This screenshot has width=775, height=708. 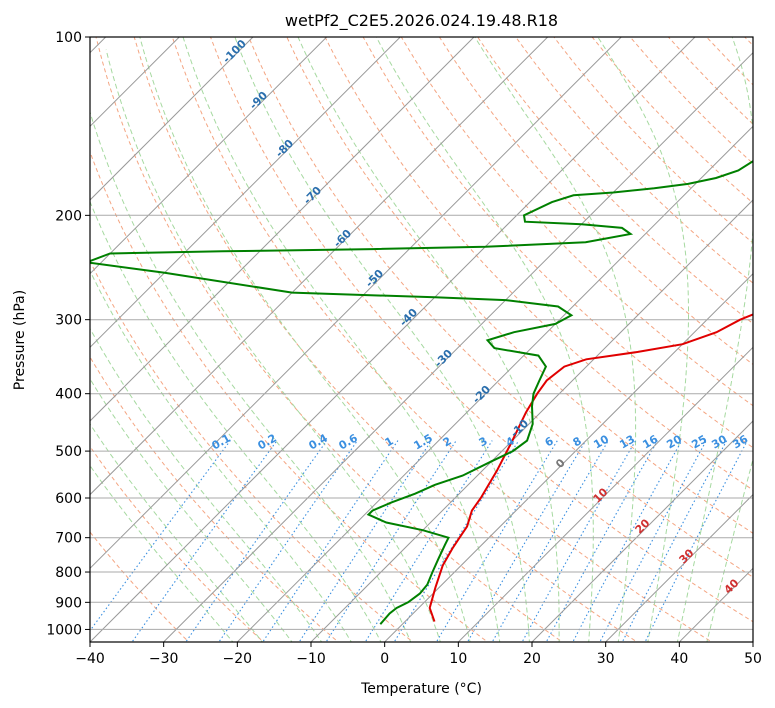 What do you see at coordinates (319, 441) in the screenshot?
I see `mixing-ratio-label: 0.4` at bounding box center [319, 441].